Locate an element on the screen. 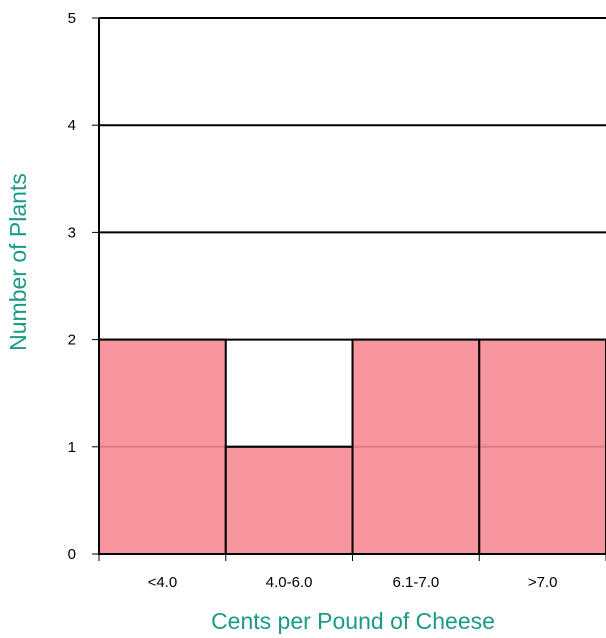  y-tick-label-3: 3 is located at coordinates (72, 232).